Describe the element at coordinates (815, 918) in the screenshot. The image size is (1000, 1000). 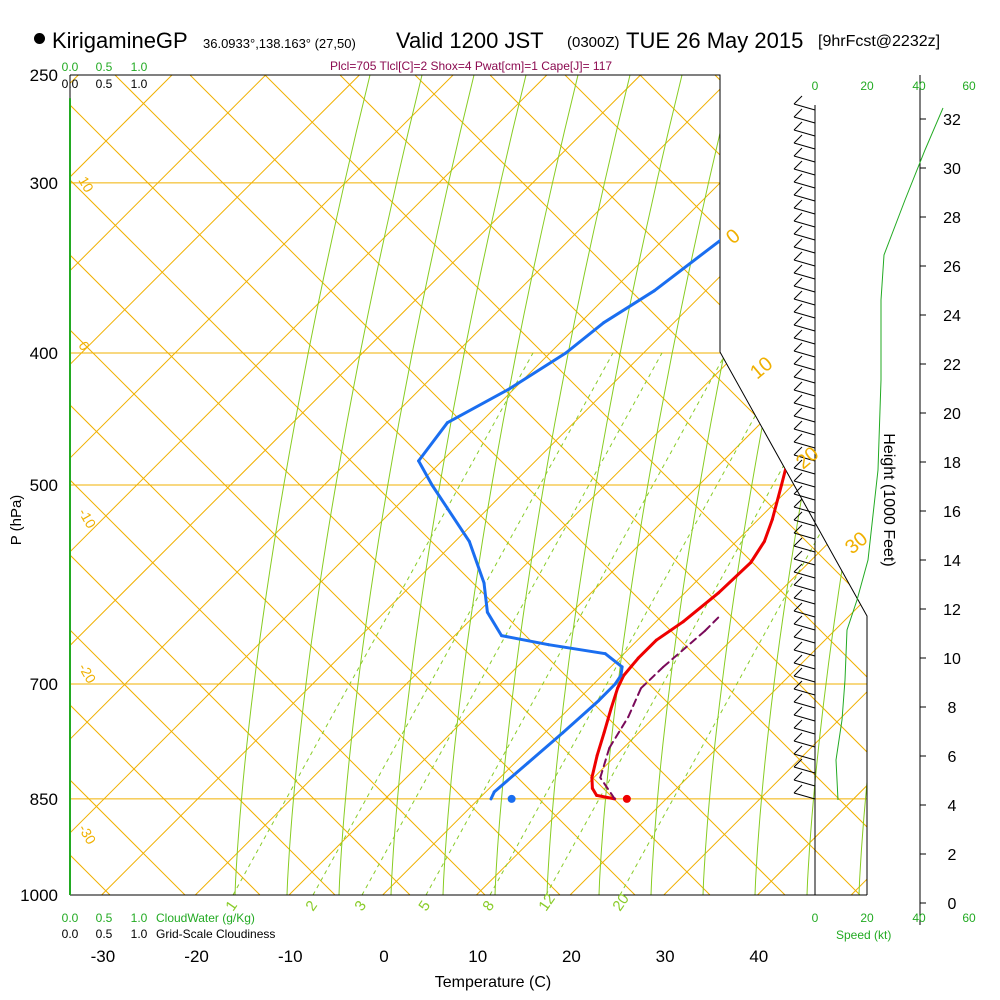
I see `speed-tick-bottom: 0` at that location.